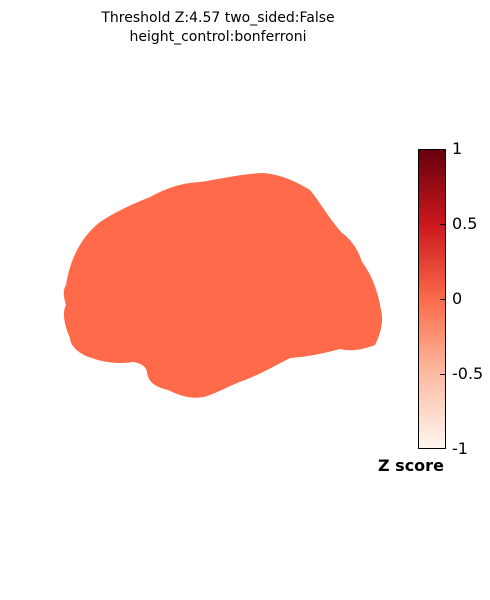  What do you see at coordinates (218, 18) in the screenshot?
I see `title-line-threshold: Threshold Z:4.57 two_sided:False` at bounding box center [218, 18].